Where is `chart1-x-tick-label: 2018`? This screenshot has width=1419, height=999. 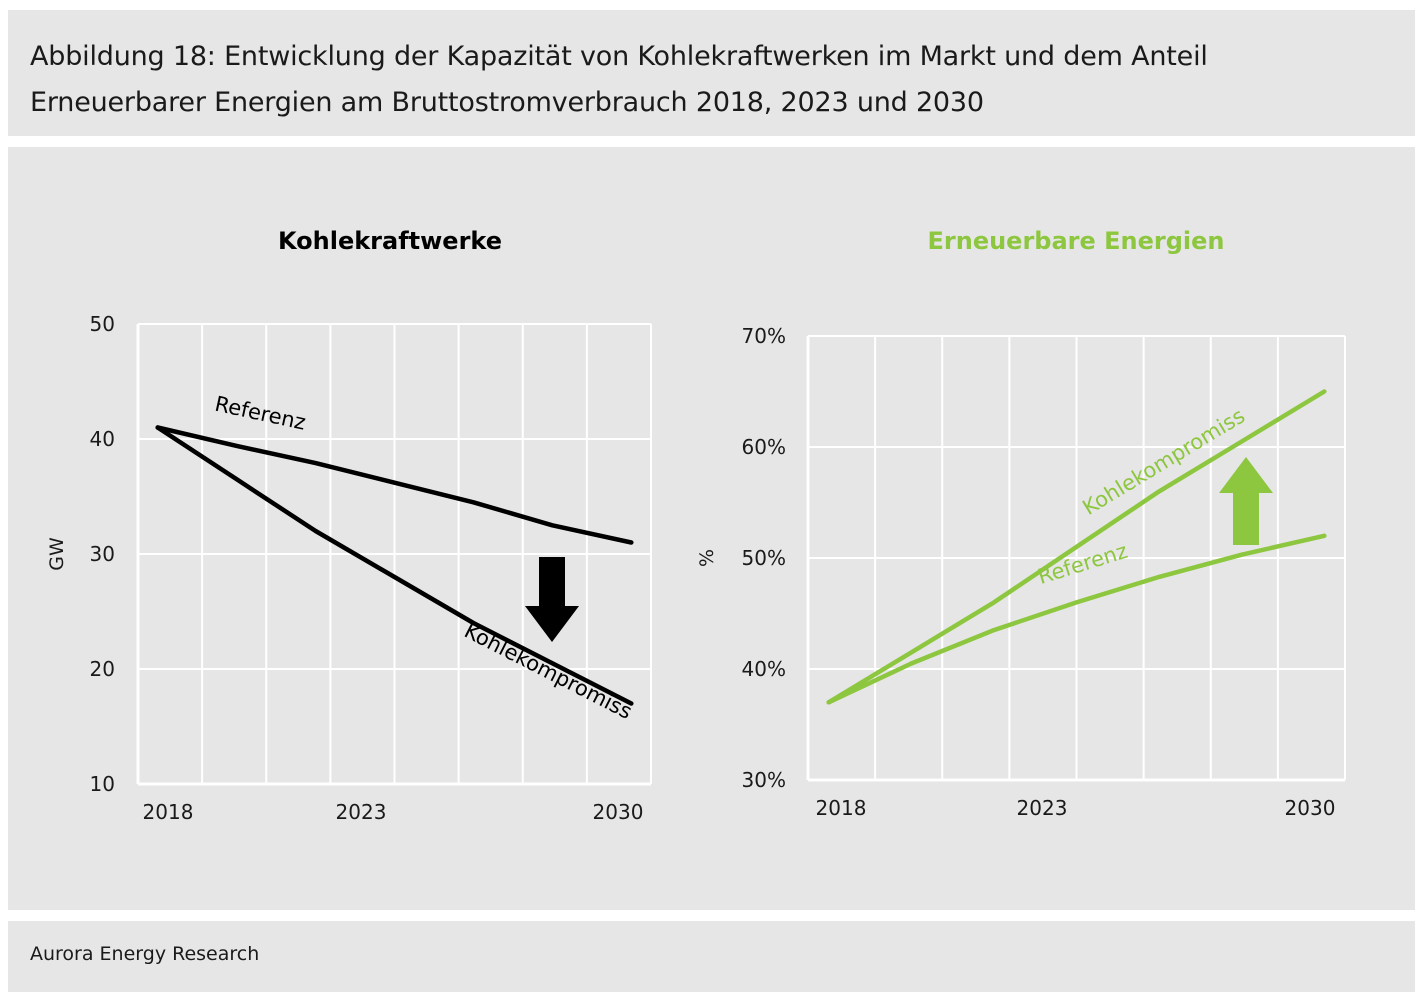
chart1-x-tick-label: 2018 is located at coordinates (168, 812).